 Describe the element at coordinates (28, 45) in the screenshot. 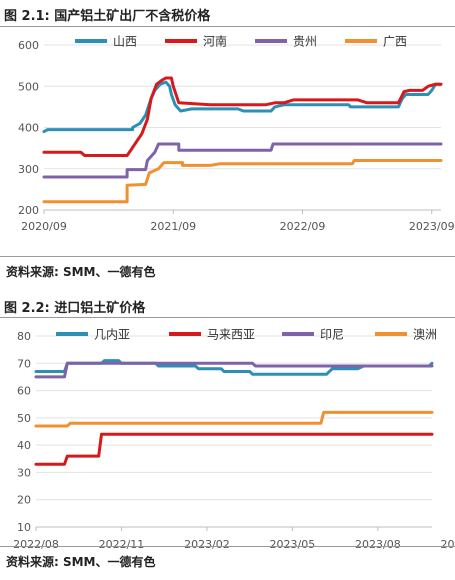

I see `y-tick-label: 600` at that location.